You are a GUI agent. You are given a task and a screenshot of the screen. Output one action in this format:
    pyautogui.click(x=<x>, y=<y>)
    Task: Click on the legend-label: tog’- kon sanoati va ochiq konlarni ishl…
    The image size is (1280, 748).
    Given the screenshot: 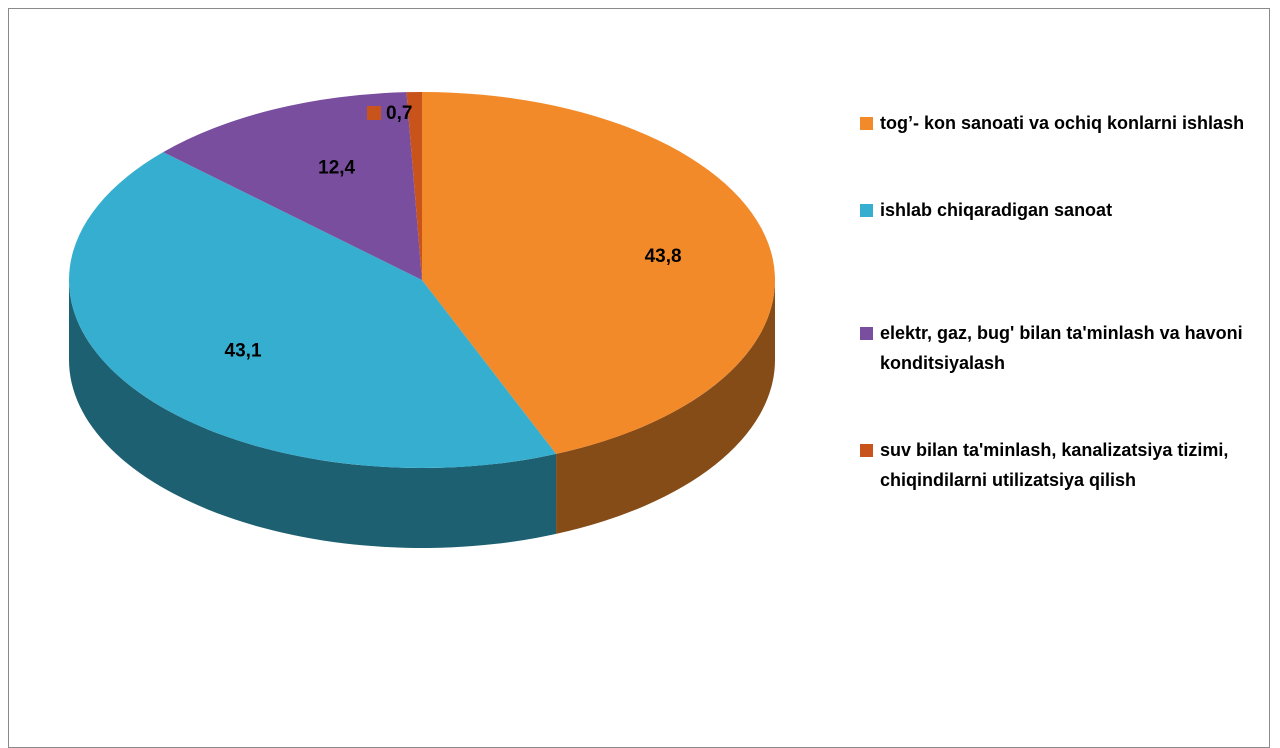 What is the action you would take?
    pyautogui.click(x=1062, y=123)
    